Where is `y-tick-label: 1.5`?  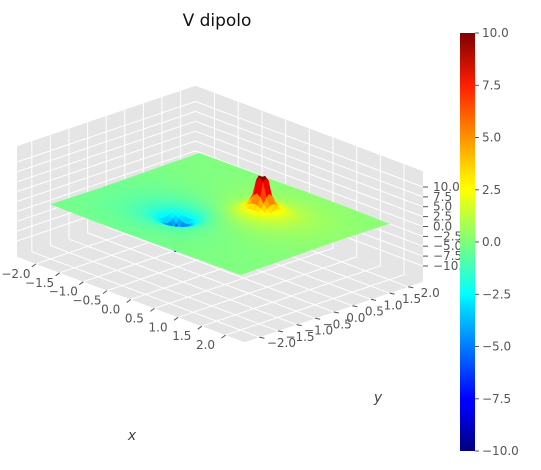 y-tick-label: 1.5 is located at coordinates (411, 299).